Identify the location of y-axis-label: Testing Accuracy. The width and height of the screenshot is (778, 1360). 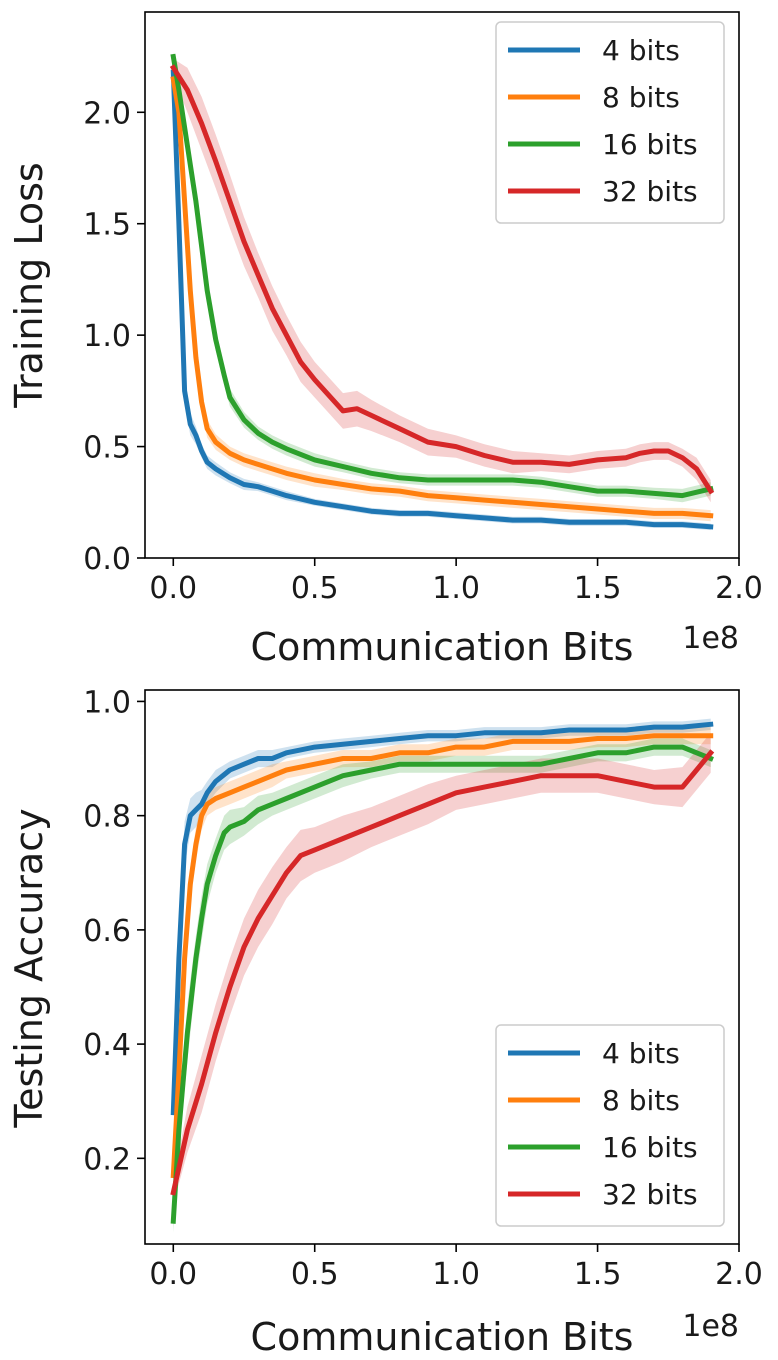
(29, 968).